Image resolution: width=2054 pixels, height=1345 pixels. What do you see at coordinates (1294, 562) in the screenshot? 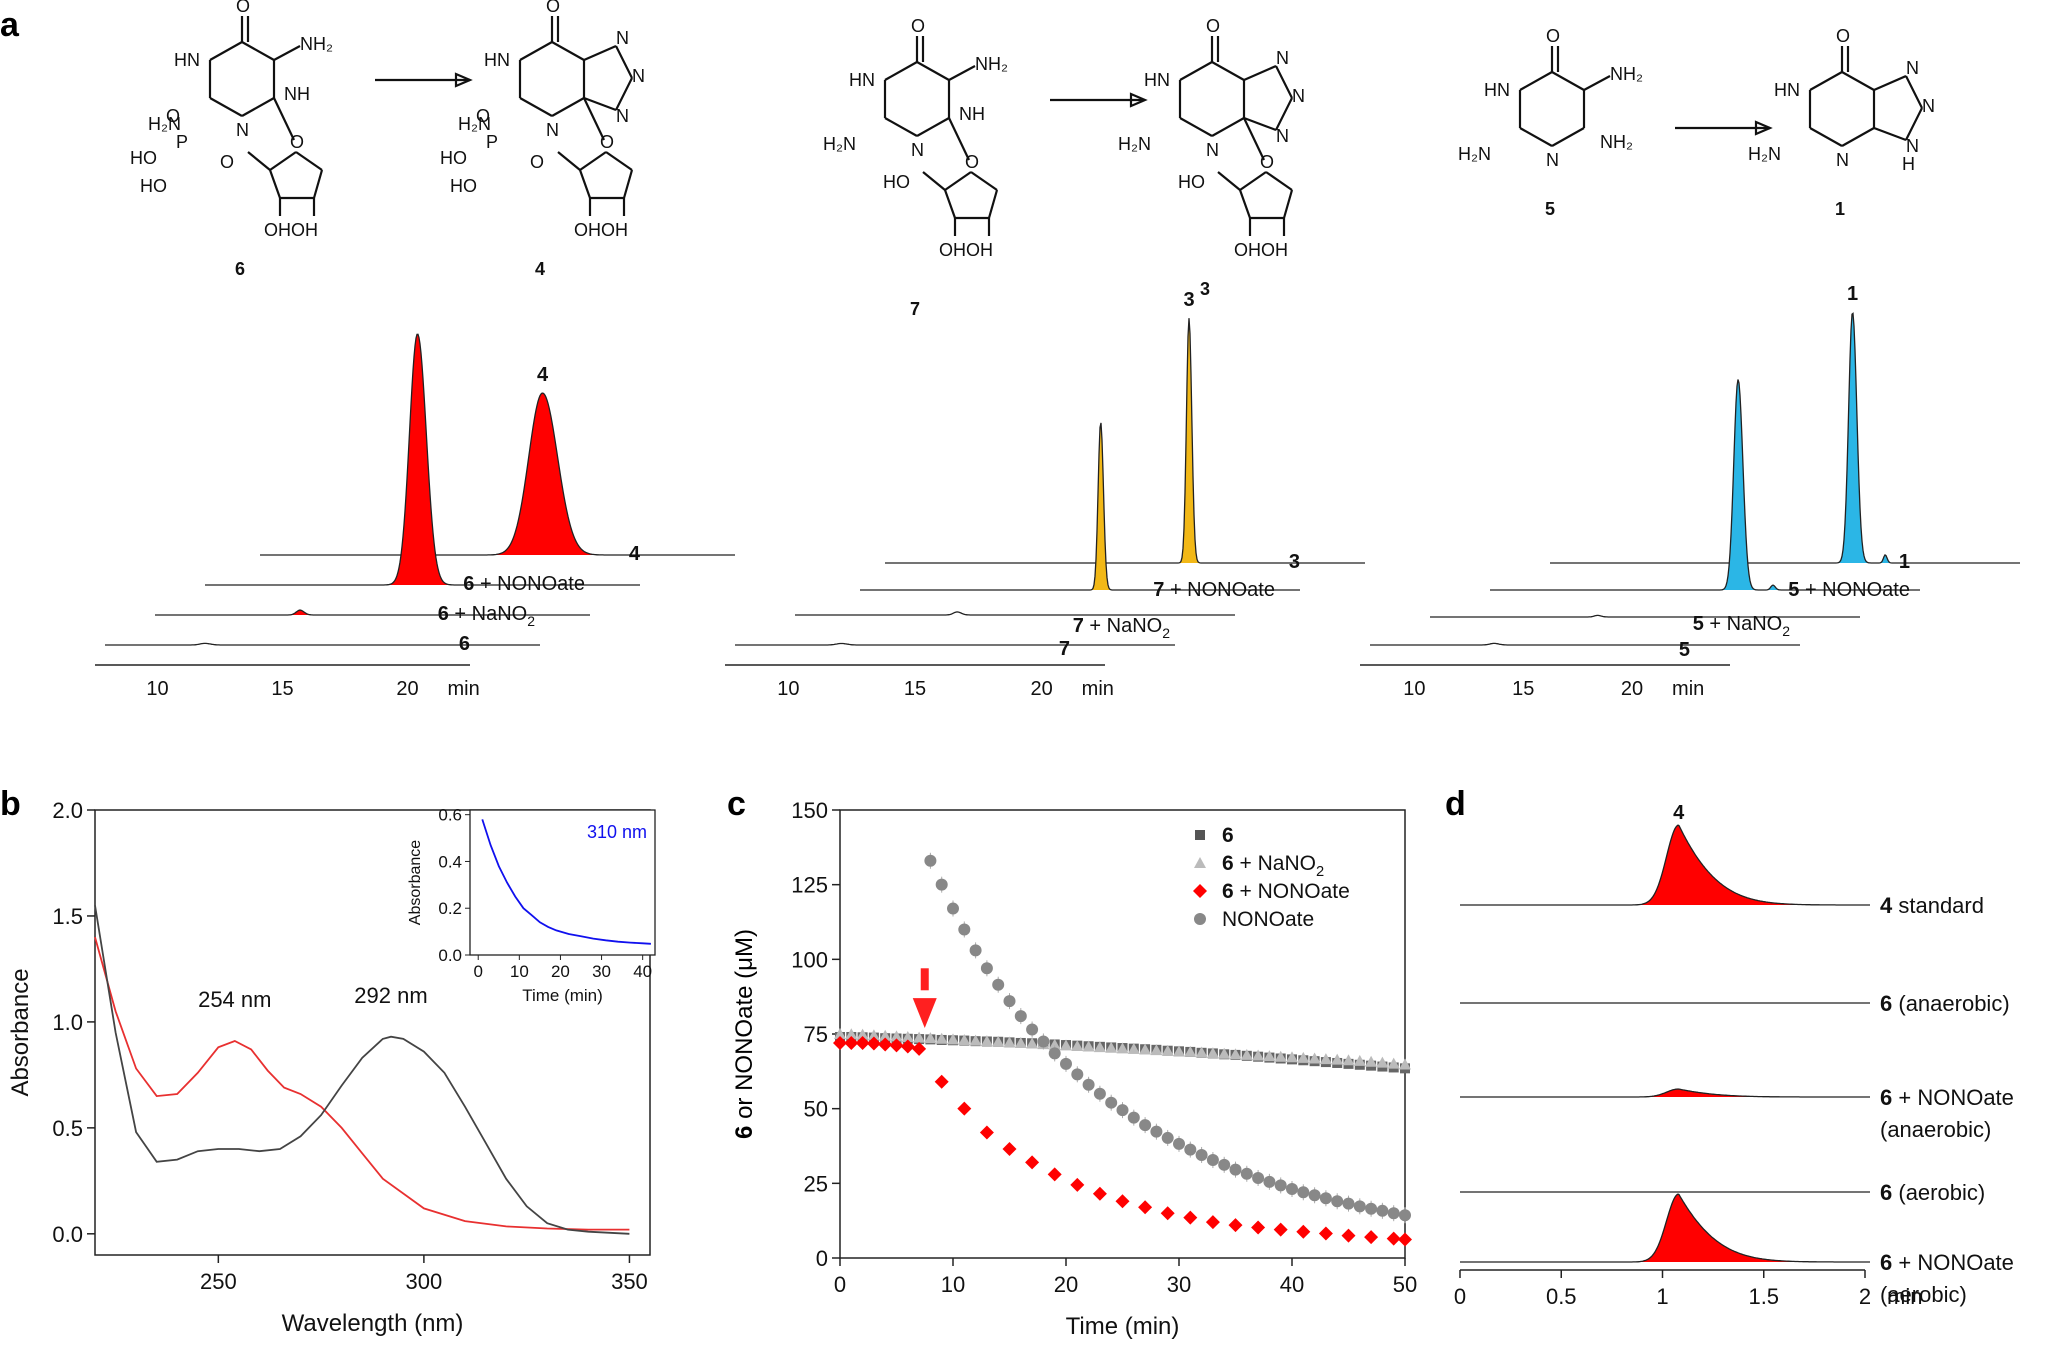
I see `trace-label-num: 3` at bounding box center [1294, 562].